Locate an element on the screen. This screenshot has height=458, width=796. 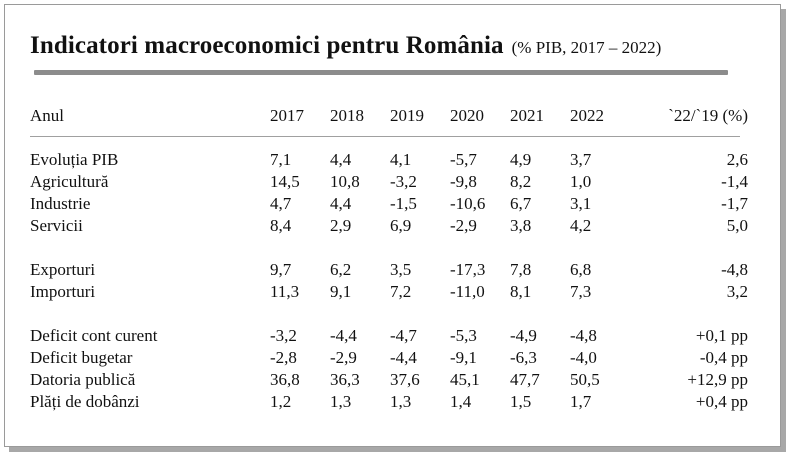
table-cell: 9,7 is located at coordinates (281, 269).